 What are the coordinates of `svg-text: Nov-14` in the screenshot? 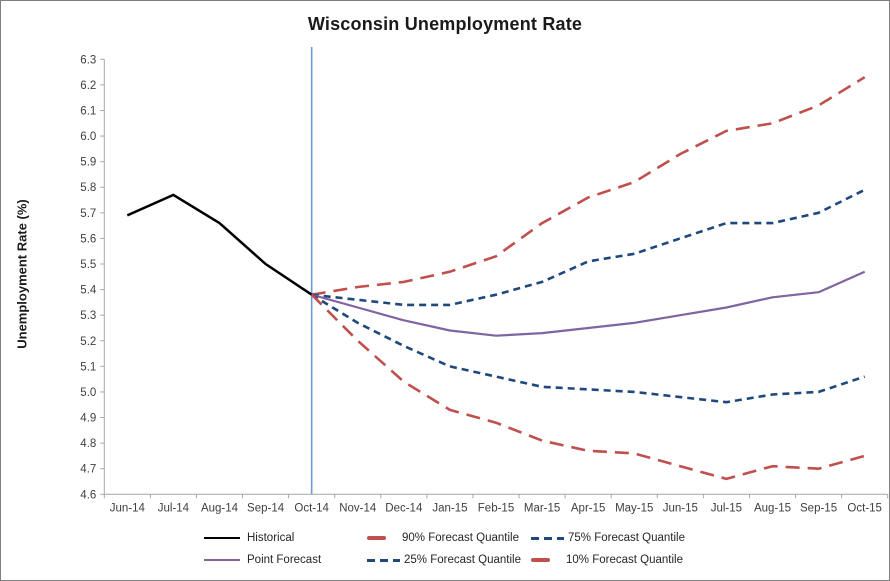 It's located at (358, 508).